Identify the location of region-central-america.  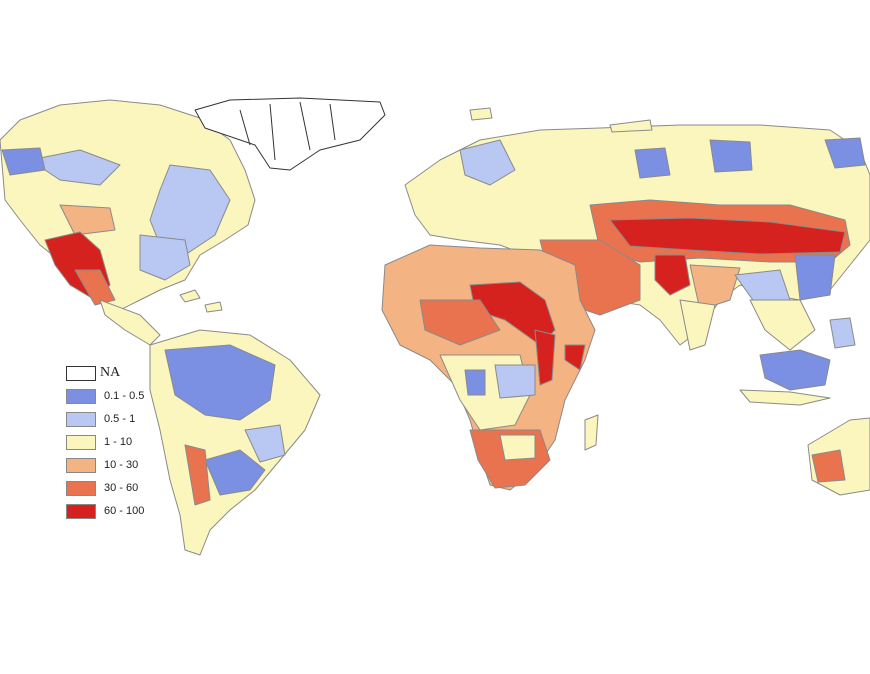
(130, 322).